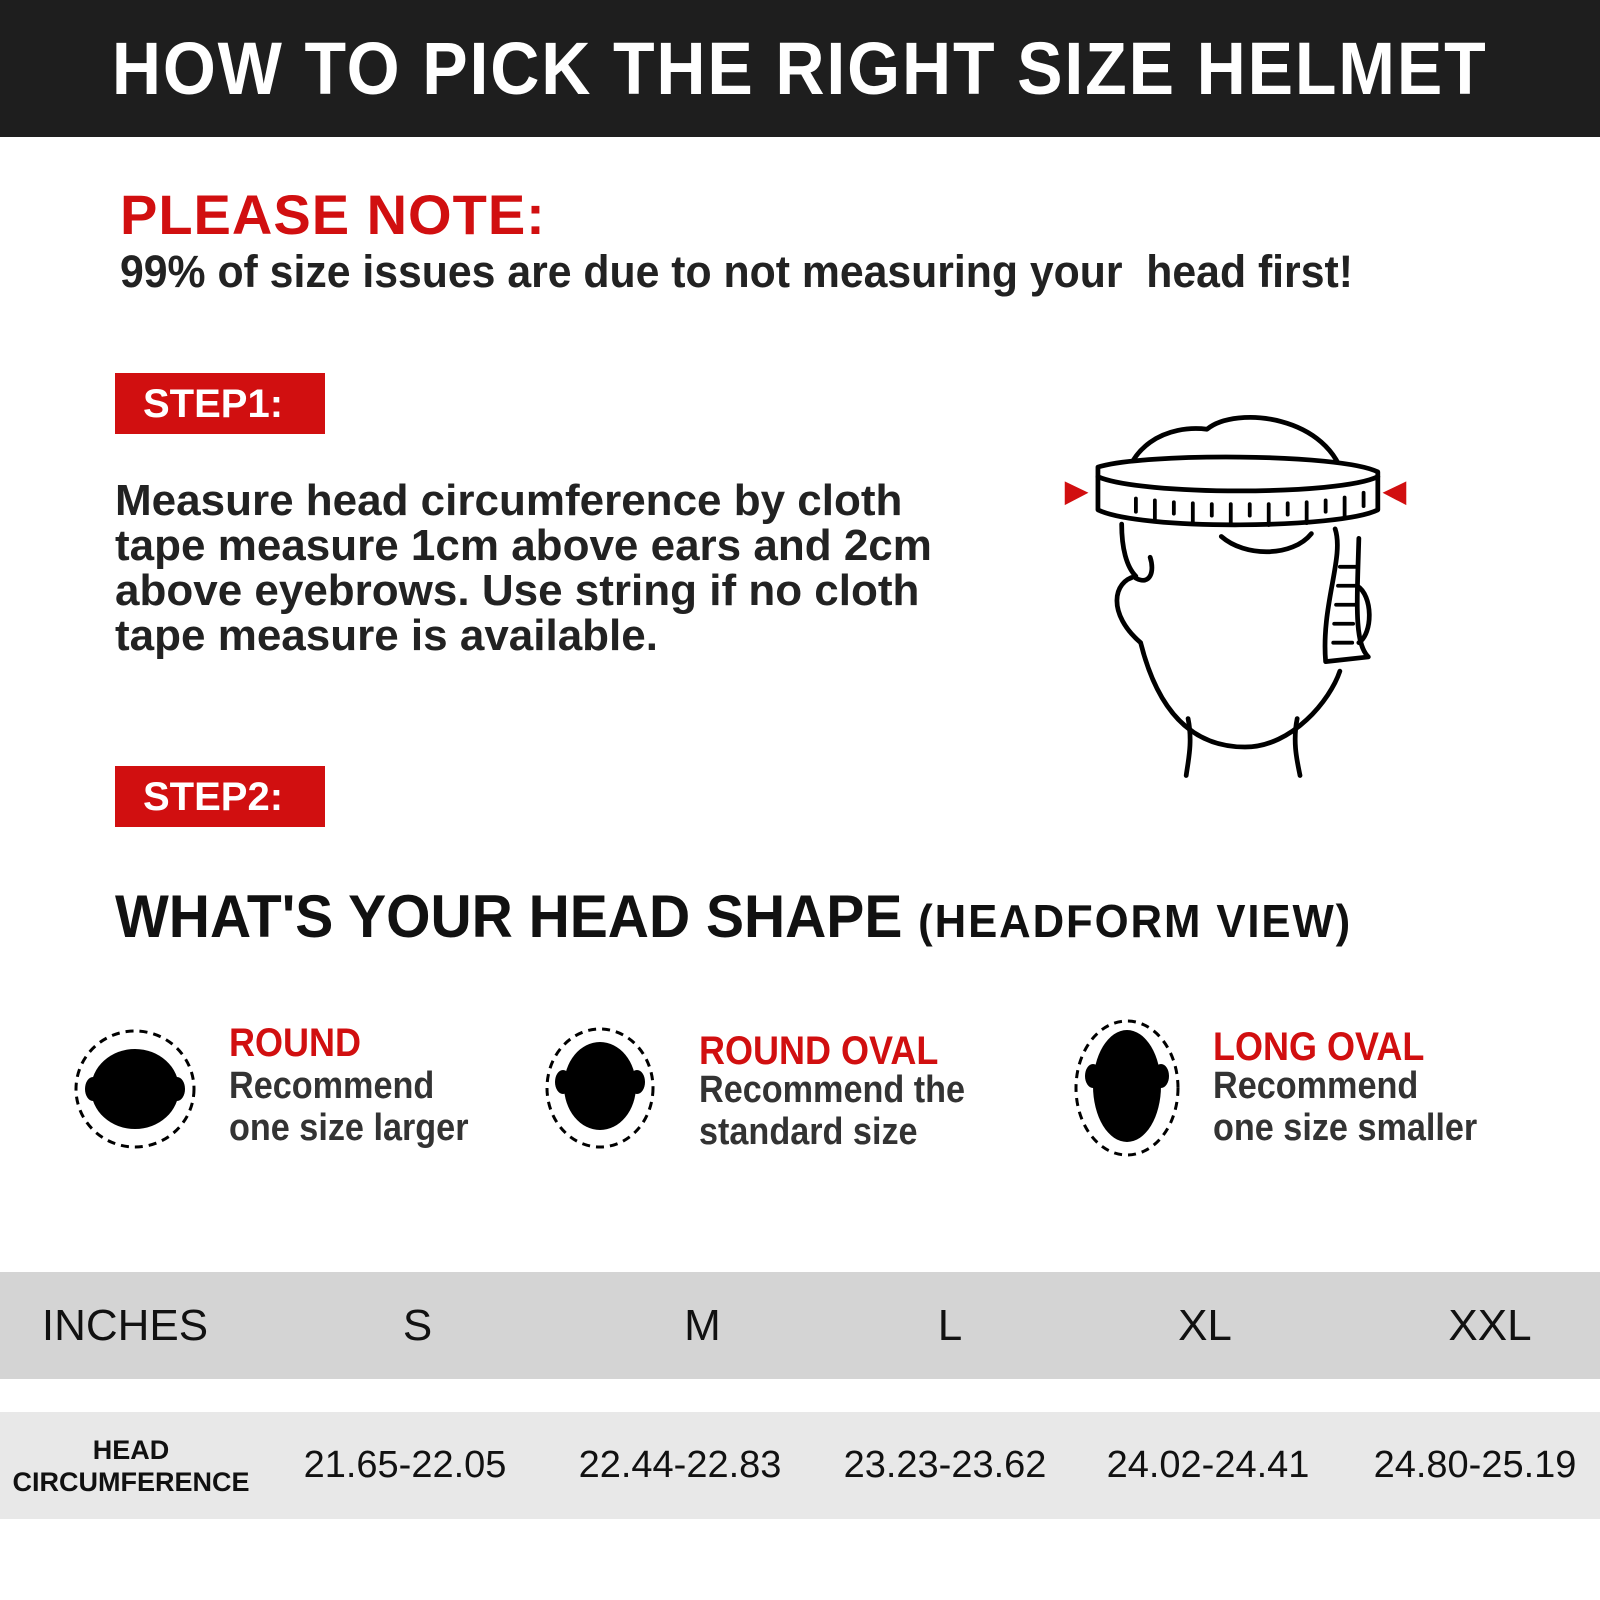  What do you see at coordinates (405, 1465) in the screenshot?
I see `size-value: 21.65-22.05` at bounding box center [405, 1465].